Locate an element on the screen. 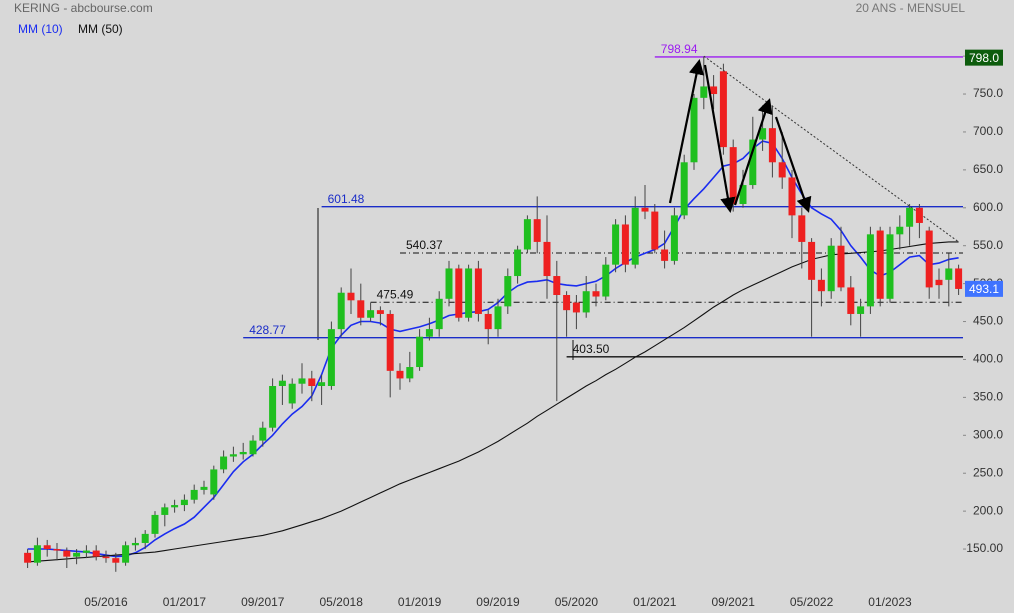 This screenshot has width=1014, height=613. x-tick-label: 01/2019 is located at coordinates (420, 602).